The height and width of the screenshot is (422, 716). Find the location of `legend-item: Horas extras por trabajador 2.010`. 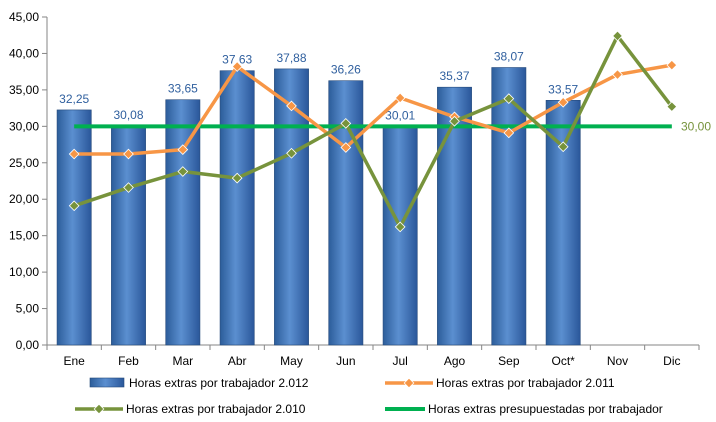

legend-item: Horas extras por trabajador 2.010 is located at coordinates (190, 409).